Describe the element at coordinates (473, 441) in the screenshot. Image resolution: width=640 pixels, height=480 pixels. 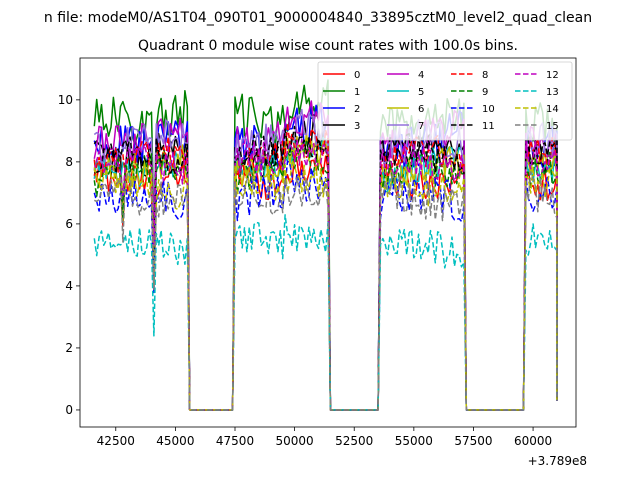
I see `x-tick-label: 57500` at that location.